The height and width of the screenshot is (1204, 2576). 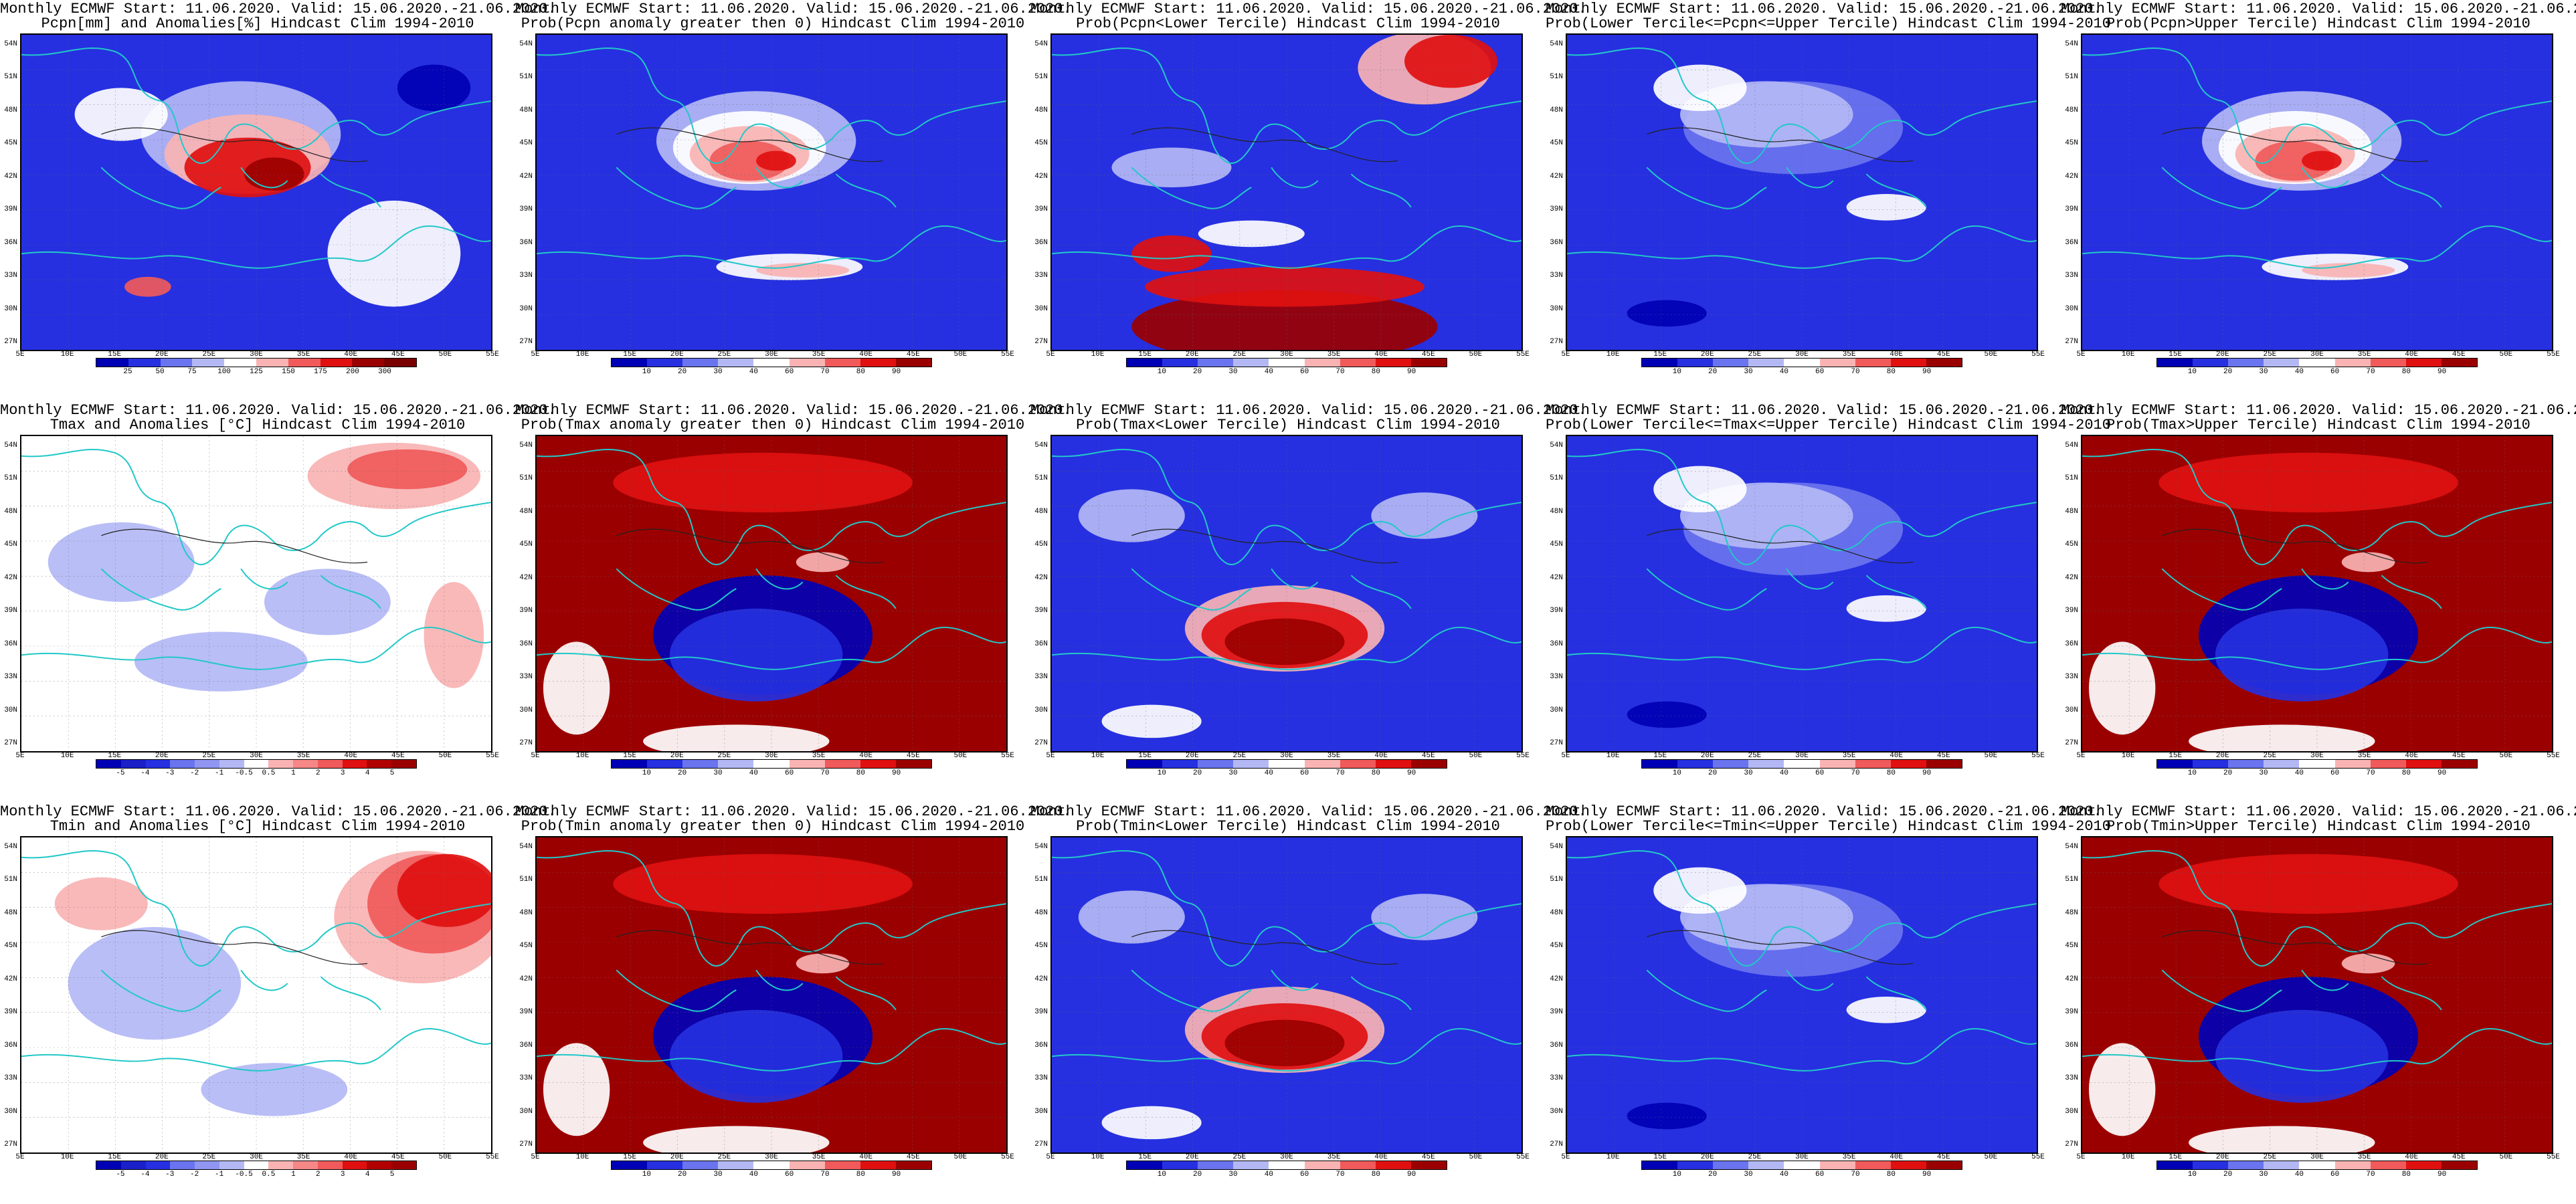 What do you see at coordinates (1801, 372) in the screenshot?
I see `panel-4-colorbar-labels: 10 20 30 40 60 70 80 90` at bounding box center [1801, 372].